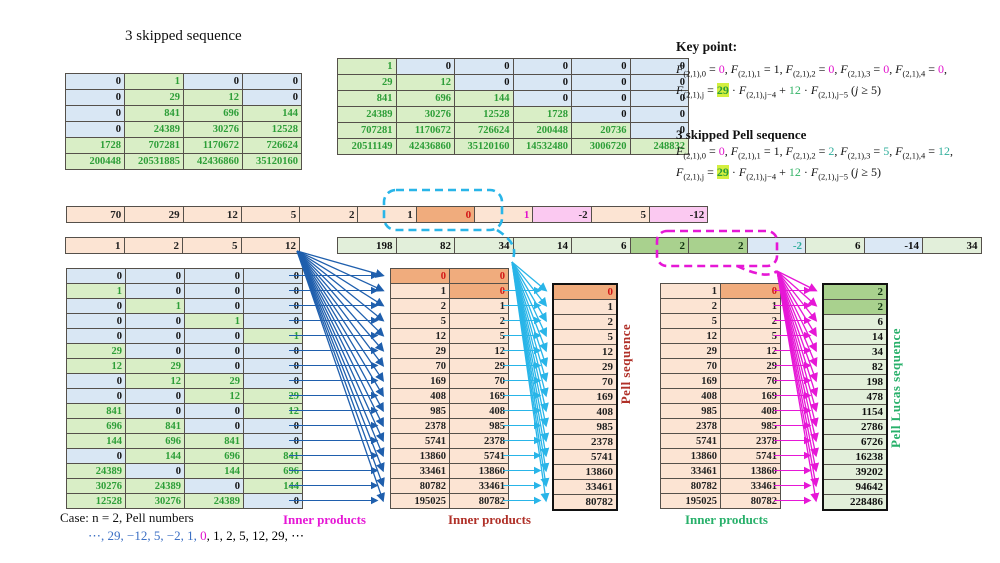 The image size is (1000, 563). Describe the element at coordinates (859, 155) in the screenshot. I see `formula-subscript: (2,1),3` at that location.